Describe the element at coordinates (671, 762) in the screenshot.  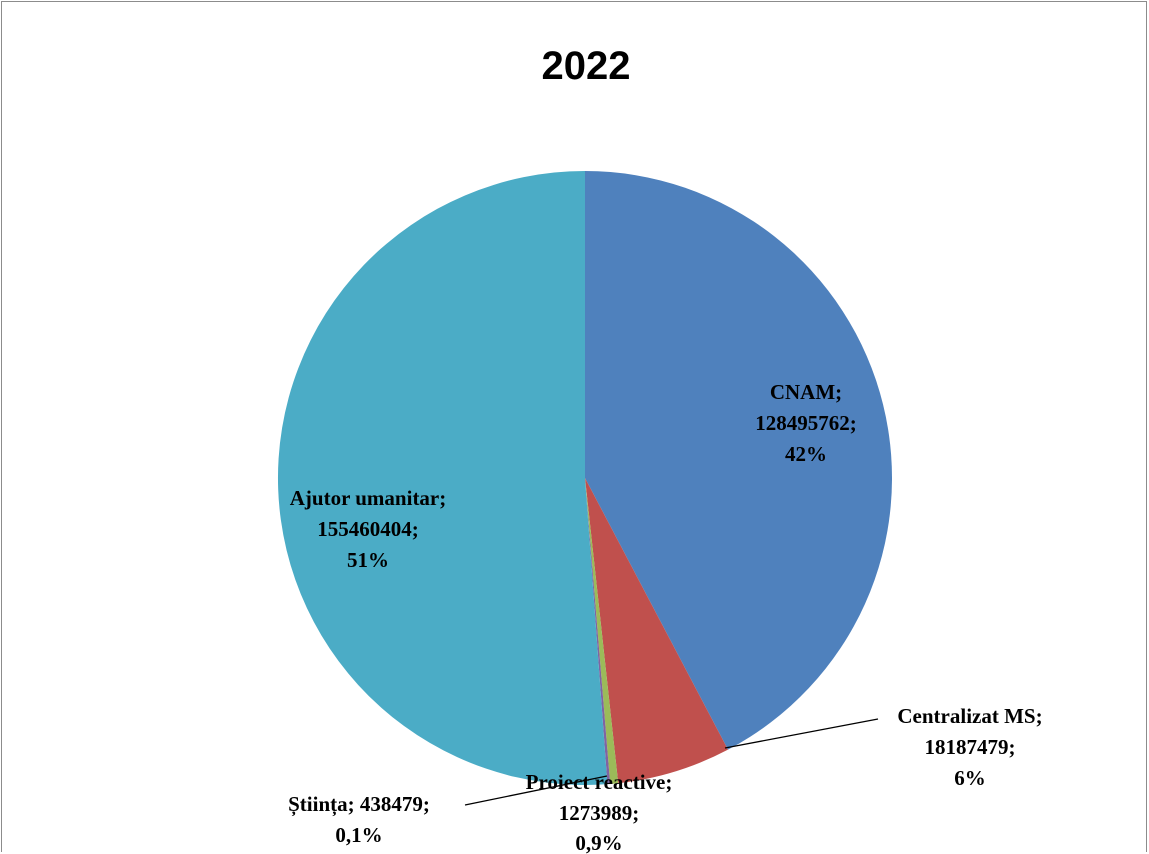
I see `leader-lines` at that location.